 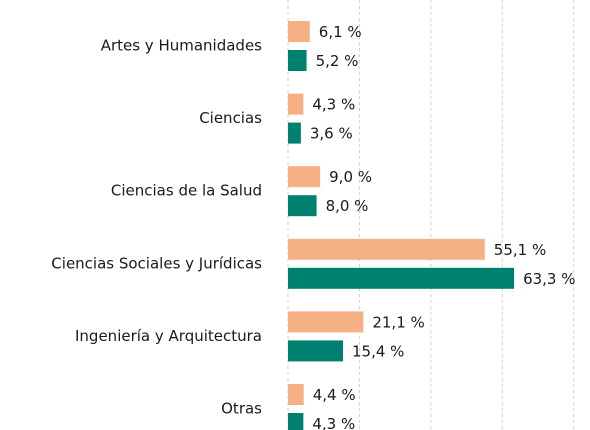 I want to click on value-label: 5,2 %, so click(x=337, y=61).